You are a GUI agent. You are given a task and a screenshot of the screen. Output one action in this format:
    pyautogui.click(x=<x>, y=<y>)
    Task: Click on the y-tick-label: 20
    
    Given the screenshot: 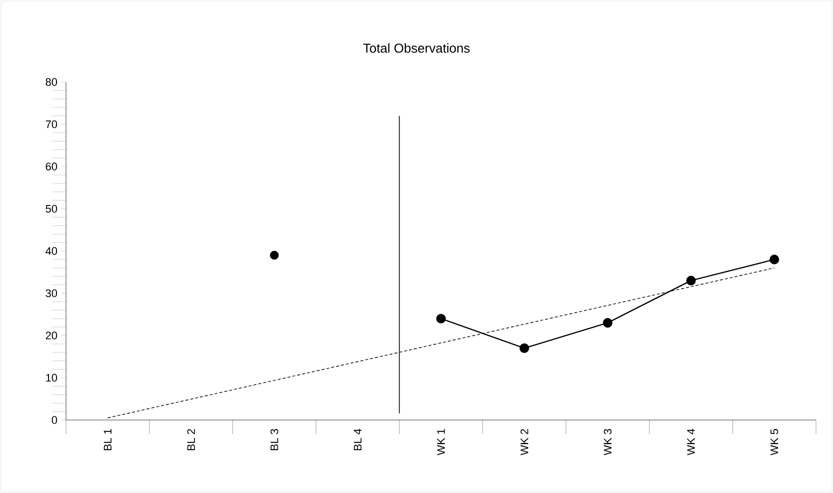 What is the action you would take?
    pyautogui.click(x=52, y=336)
    